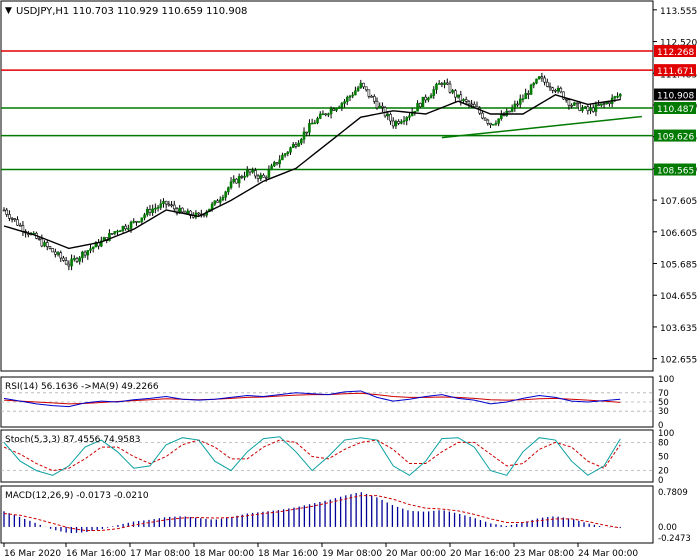 This screenshot has height=560, width=700. Describe the element at coordinates (312, 456) in the screenshot. I see `stoch-main-line` at that location.